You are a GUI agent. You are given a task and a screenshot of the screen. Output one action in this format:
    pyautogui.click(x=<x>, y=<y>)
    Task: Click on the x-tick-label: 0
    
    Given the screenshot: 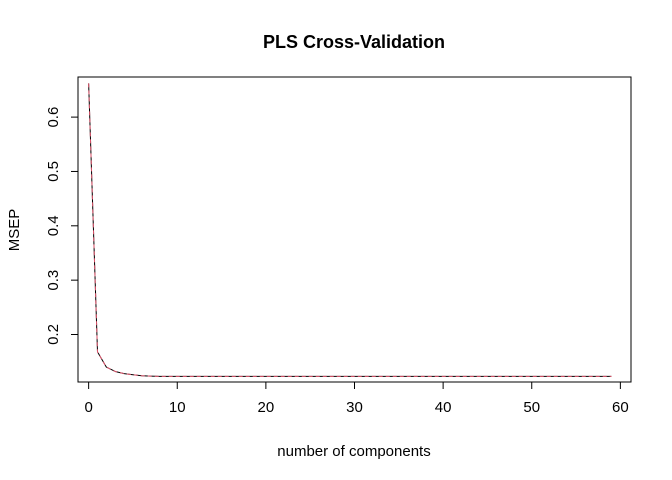 What is the action you would take?
    pyautogui.click(x=88, y=407)
    